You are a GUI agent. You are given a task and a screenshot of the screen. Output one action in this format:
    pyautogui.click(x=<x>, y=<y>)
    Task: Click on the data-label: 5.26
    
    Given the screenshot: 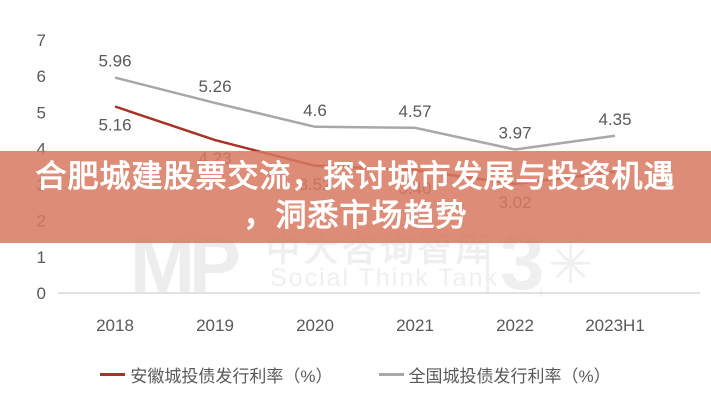 What is the action you would take?
    pyautogui.click(x=214, y=86)
    